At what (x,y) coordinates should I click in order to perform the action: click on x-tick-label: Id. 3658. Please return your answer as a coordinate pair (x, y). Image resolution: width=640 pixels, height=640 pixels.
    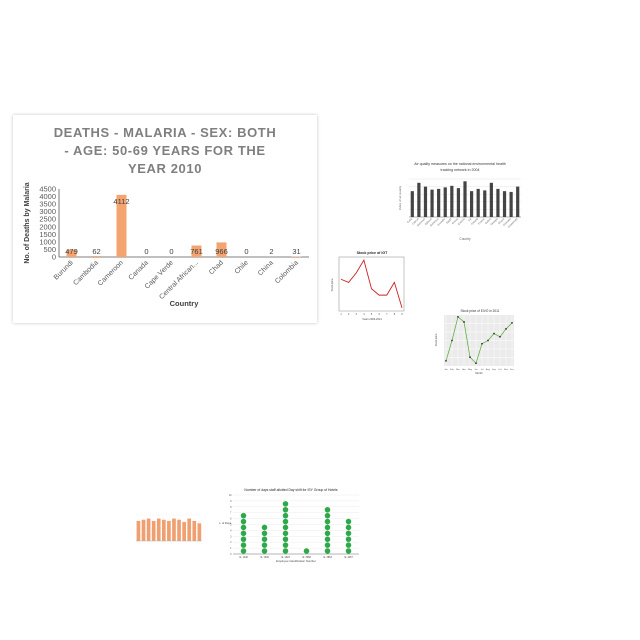
    Looking at the image, I should click on (306, 557).